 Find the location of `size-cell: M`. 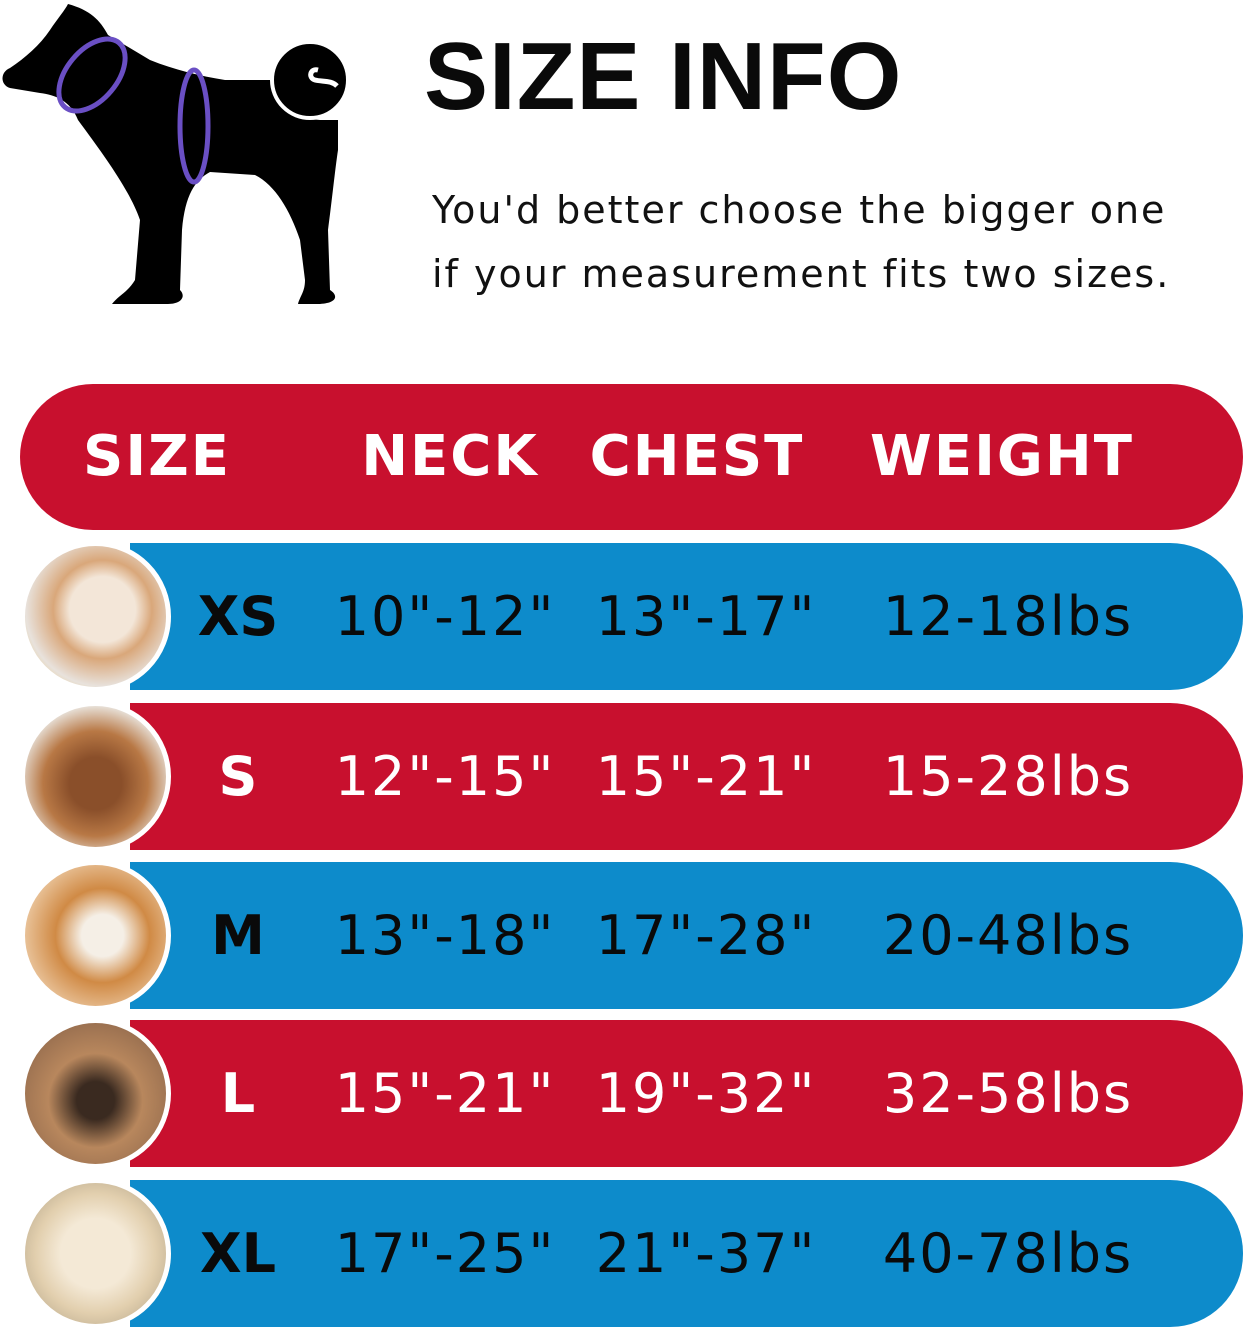

size-cell: M is located at coordinates (238, 935).